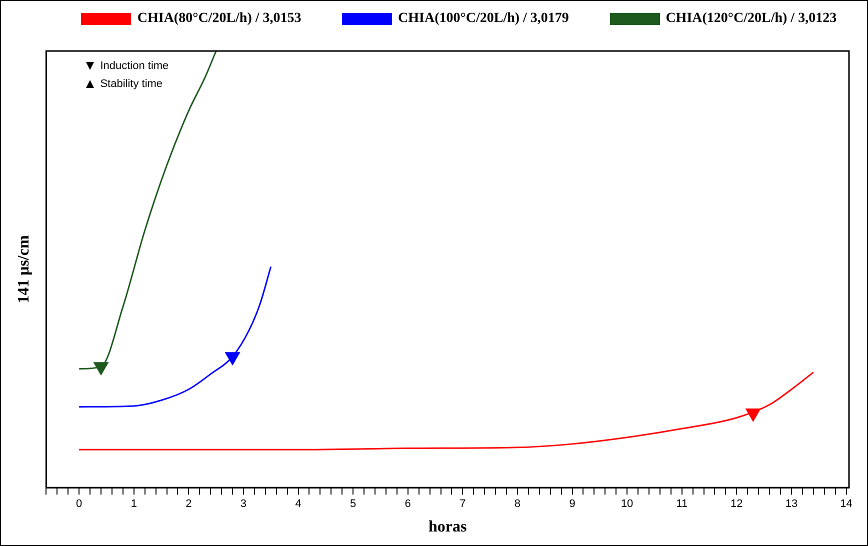 Image resolution: width=868 pixels, height=546 pixels. I want to click on legend-label: CHIA(100°C/20L/h) / 3,0179, so click(483, 19).